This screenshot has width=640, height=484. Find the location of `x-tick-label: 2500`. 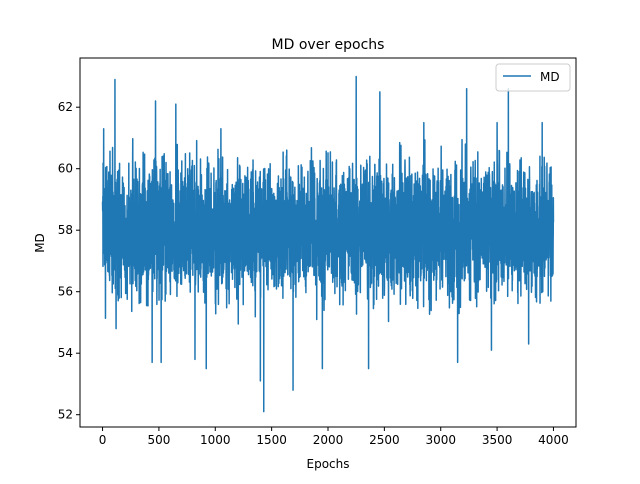

x-tick-label: 2500 is located at coordinates (384, 440).